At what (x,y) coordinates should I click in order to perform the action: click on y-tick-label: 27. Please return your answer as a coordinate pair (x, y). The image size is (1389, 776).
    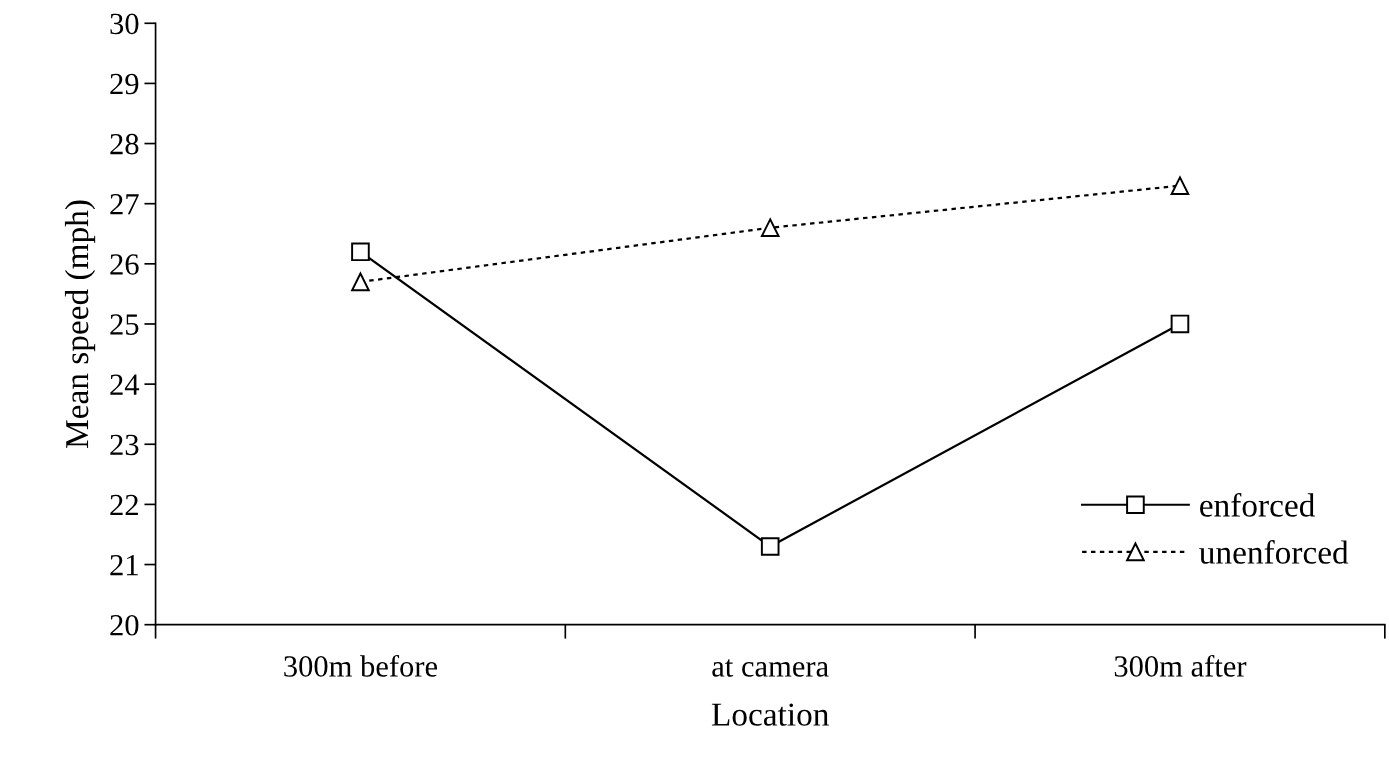
    Looking at the image, I should click on (124, 204).